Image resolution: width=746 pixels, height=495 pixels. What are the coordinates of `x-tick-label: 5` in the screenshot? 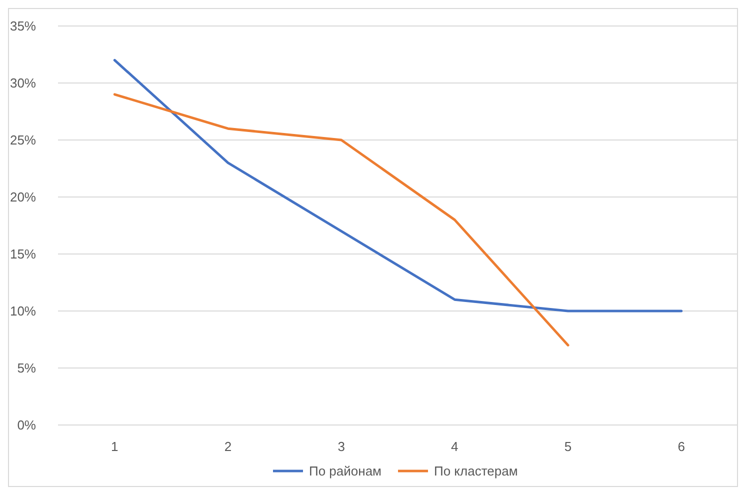 It's located at (568, 446).